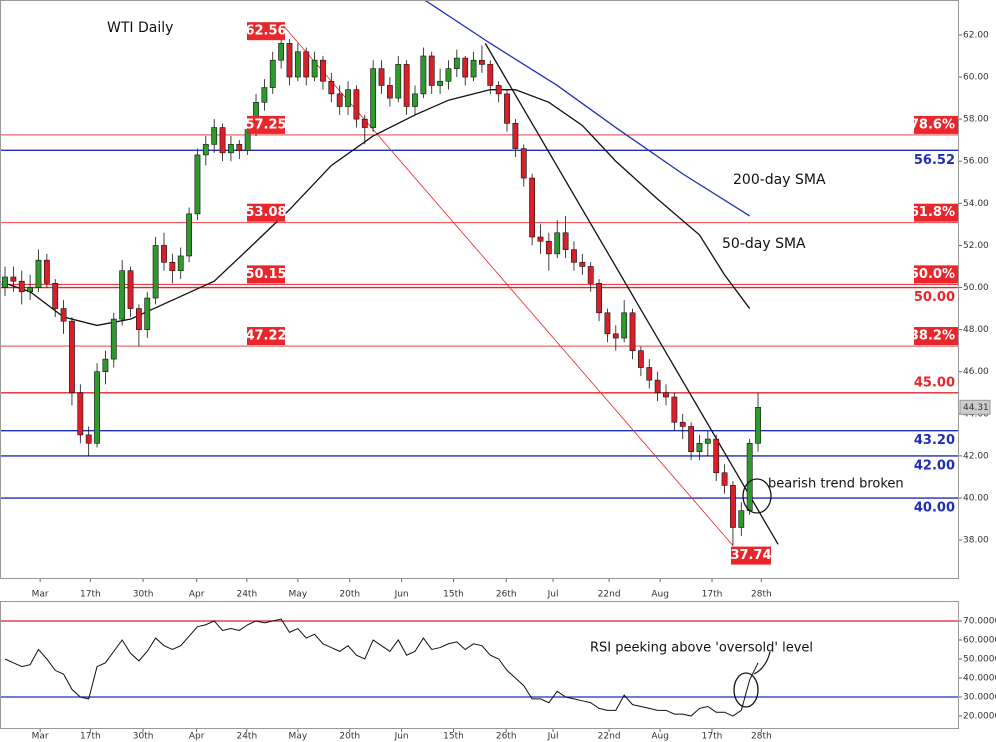  Describe the element at coordinates (976, 162) in the screenshot. I see `y-tick-label: 56.00` at that location.